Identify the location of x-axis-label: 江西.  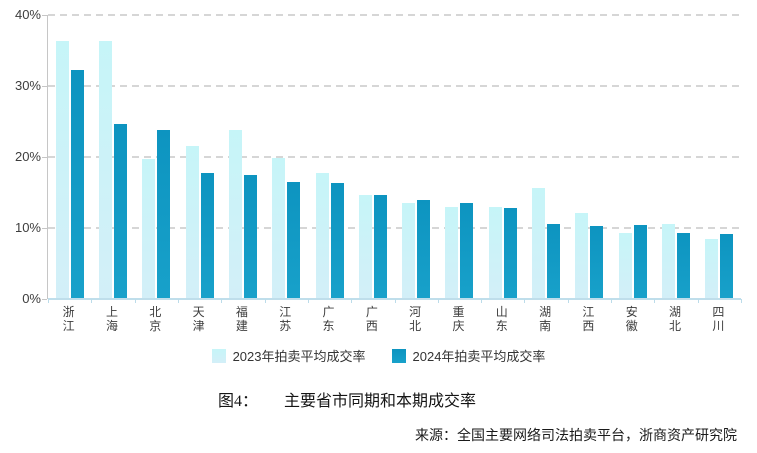
(588, 319).